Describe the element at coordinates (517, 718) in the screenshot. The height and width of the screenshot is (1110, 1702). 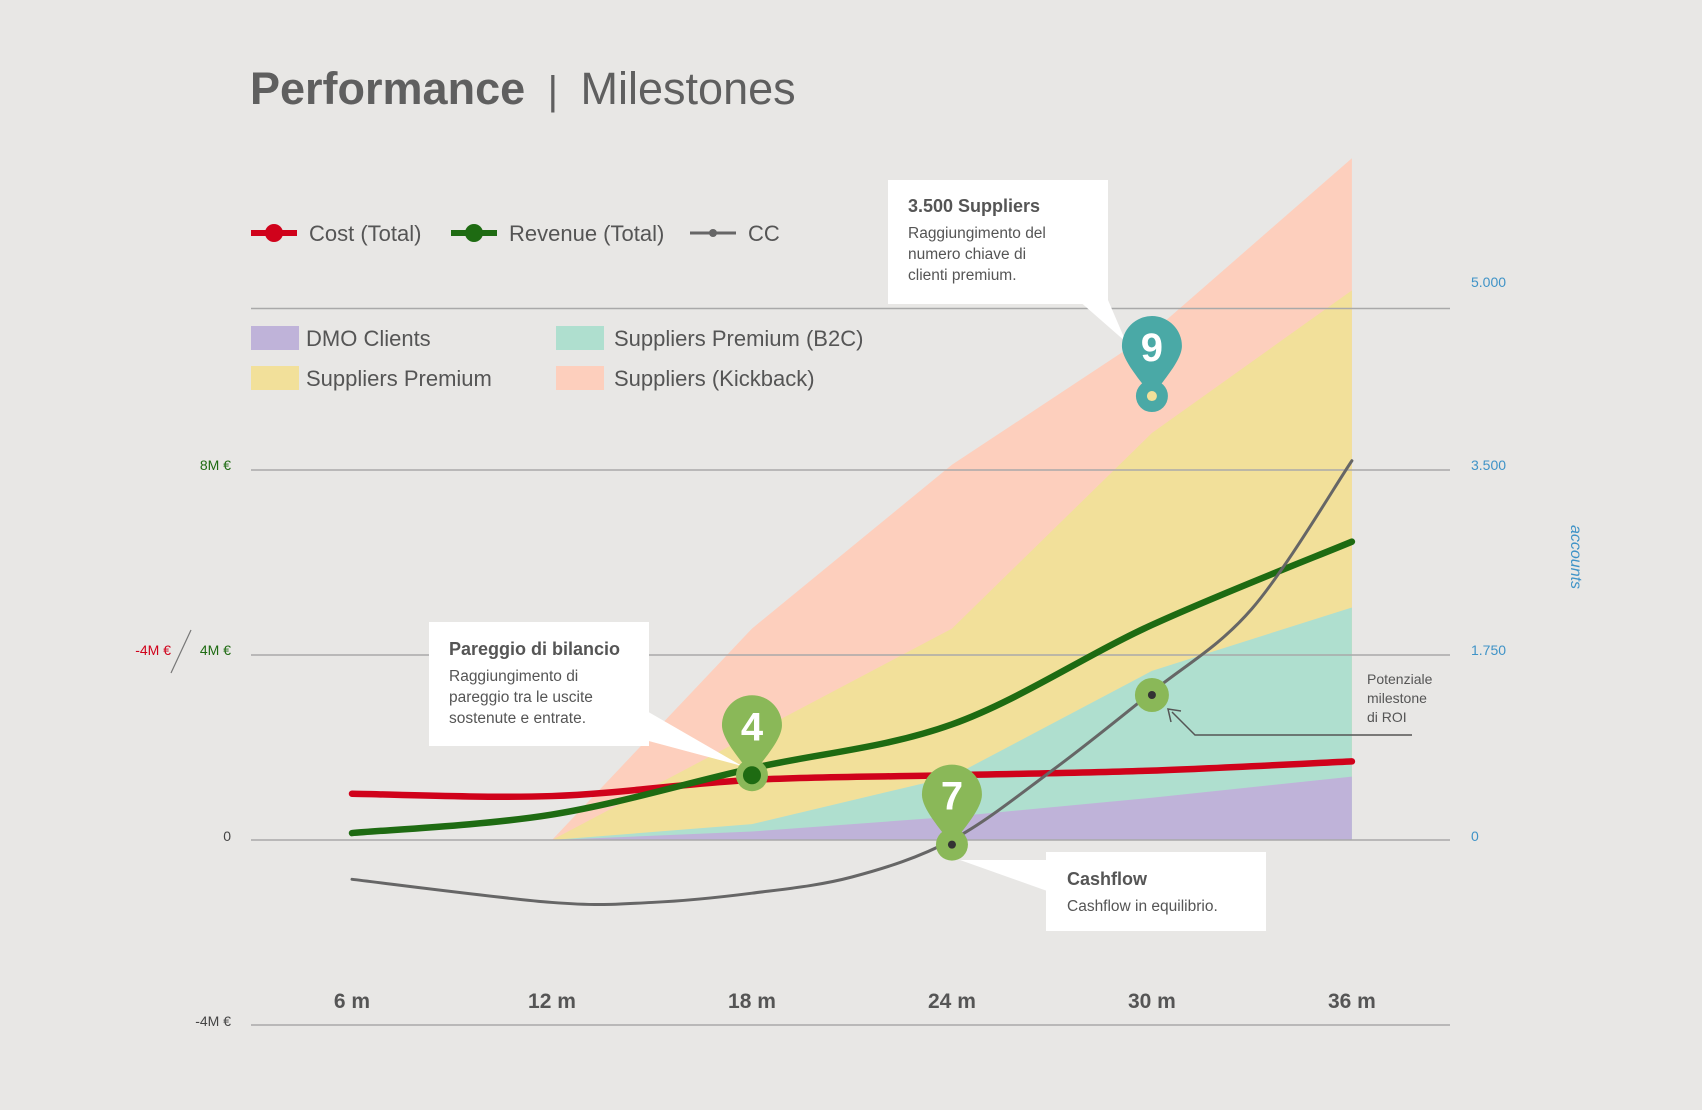
I see `annotation-pareggio-line3: sostenute e entrate.` at that location.